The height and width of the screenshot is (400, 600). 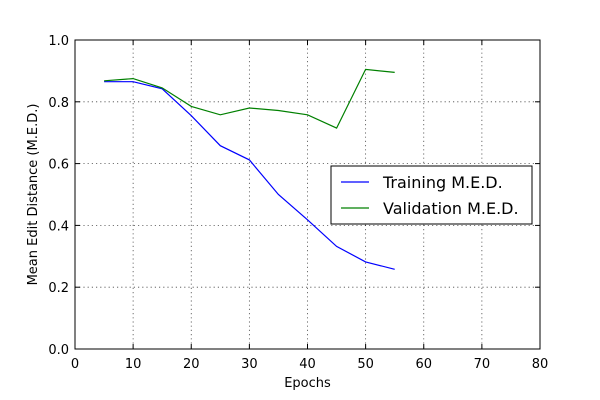 I want to click on x-tick-label: 30, so click(x=249, y=364).